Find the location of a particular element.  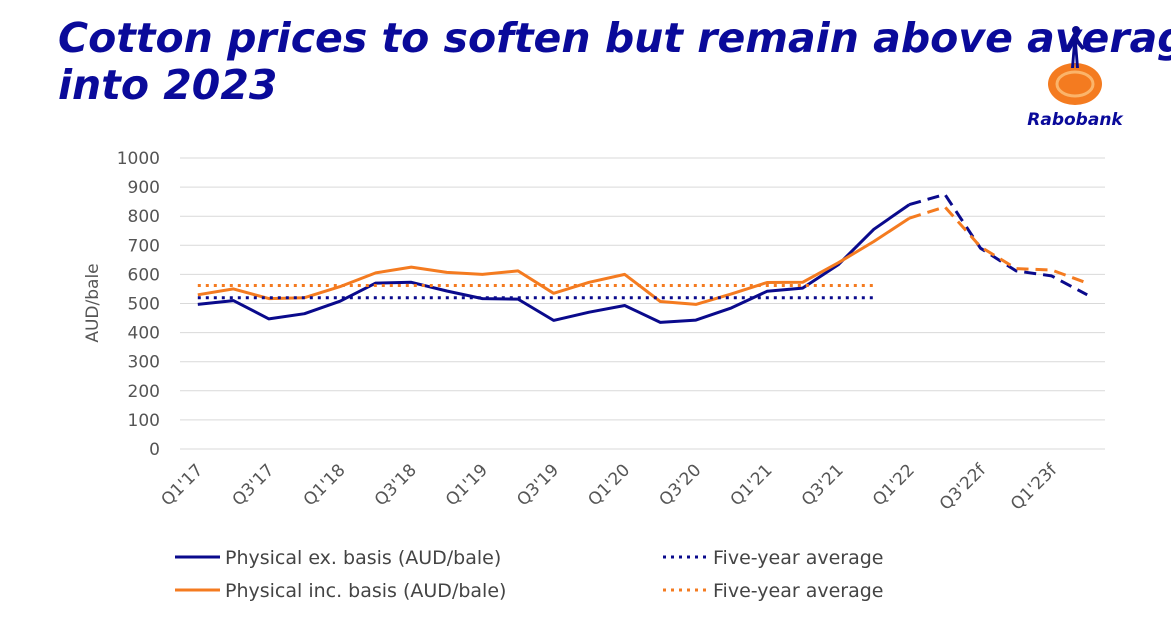

y-tick-label: 1000 is located at coordinates (138, 159).